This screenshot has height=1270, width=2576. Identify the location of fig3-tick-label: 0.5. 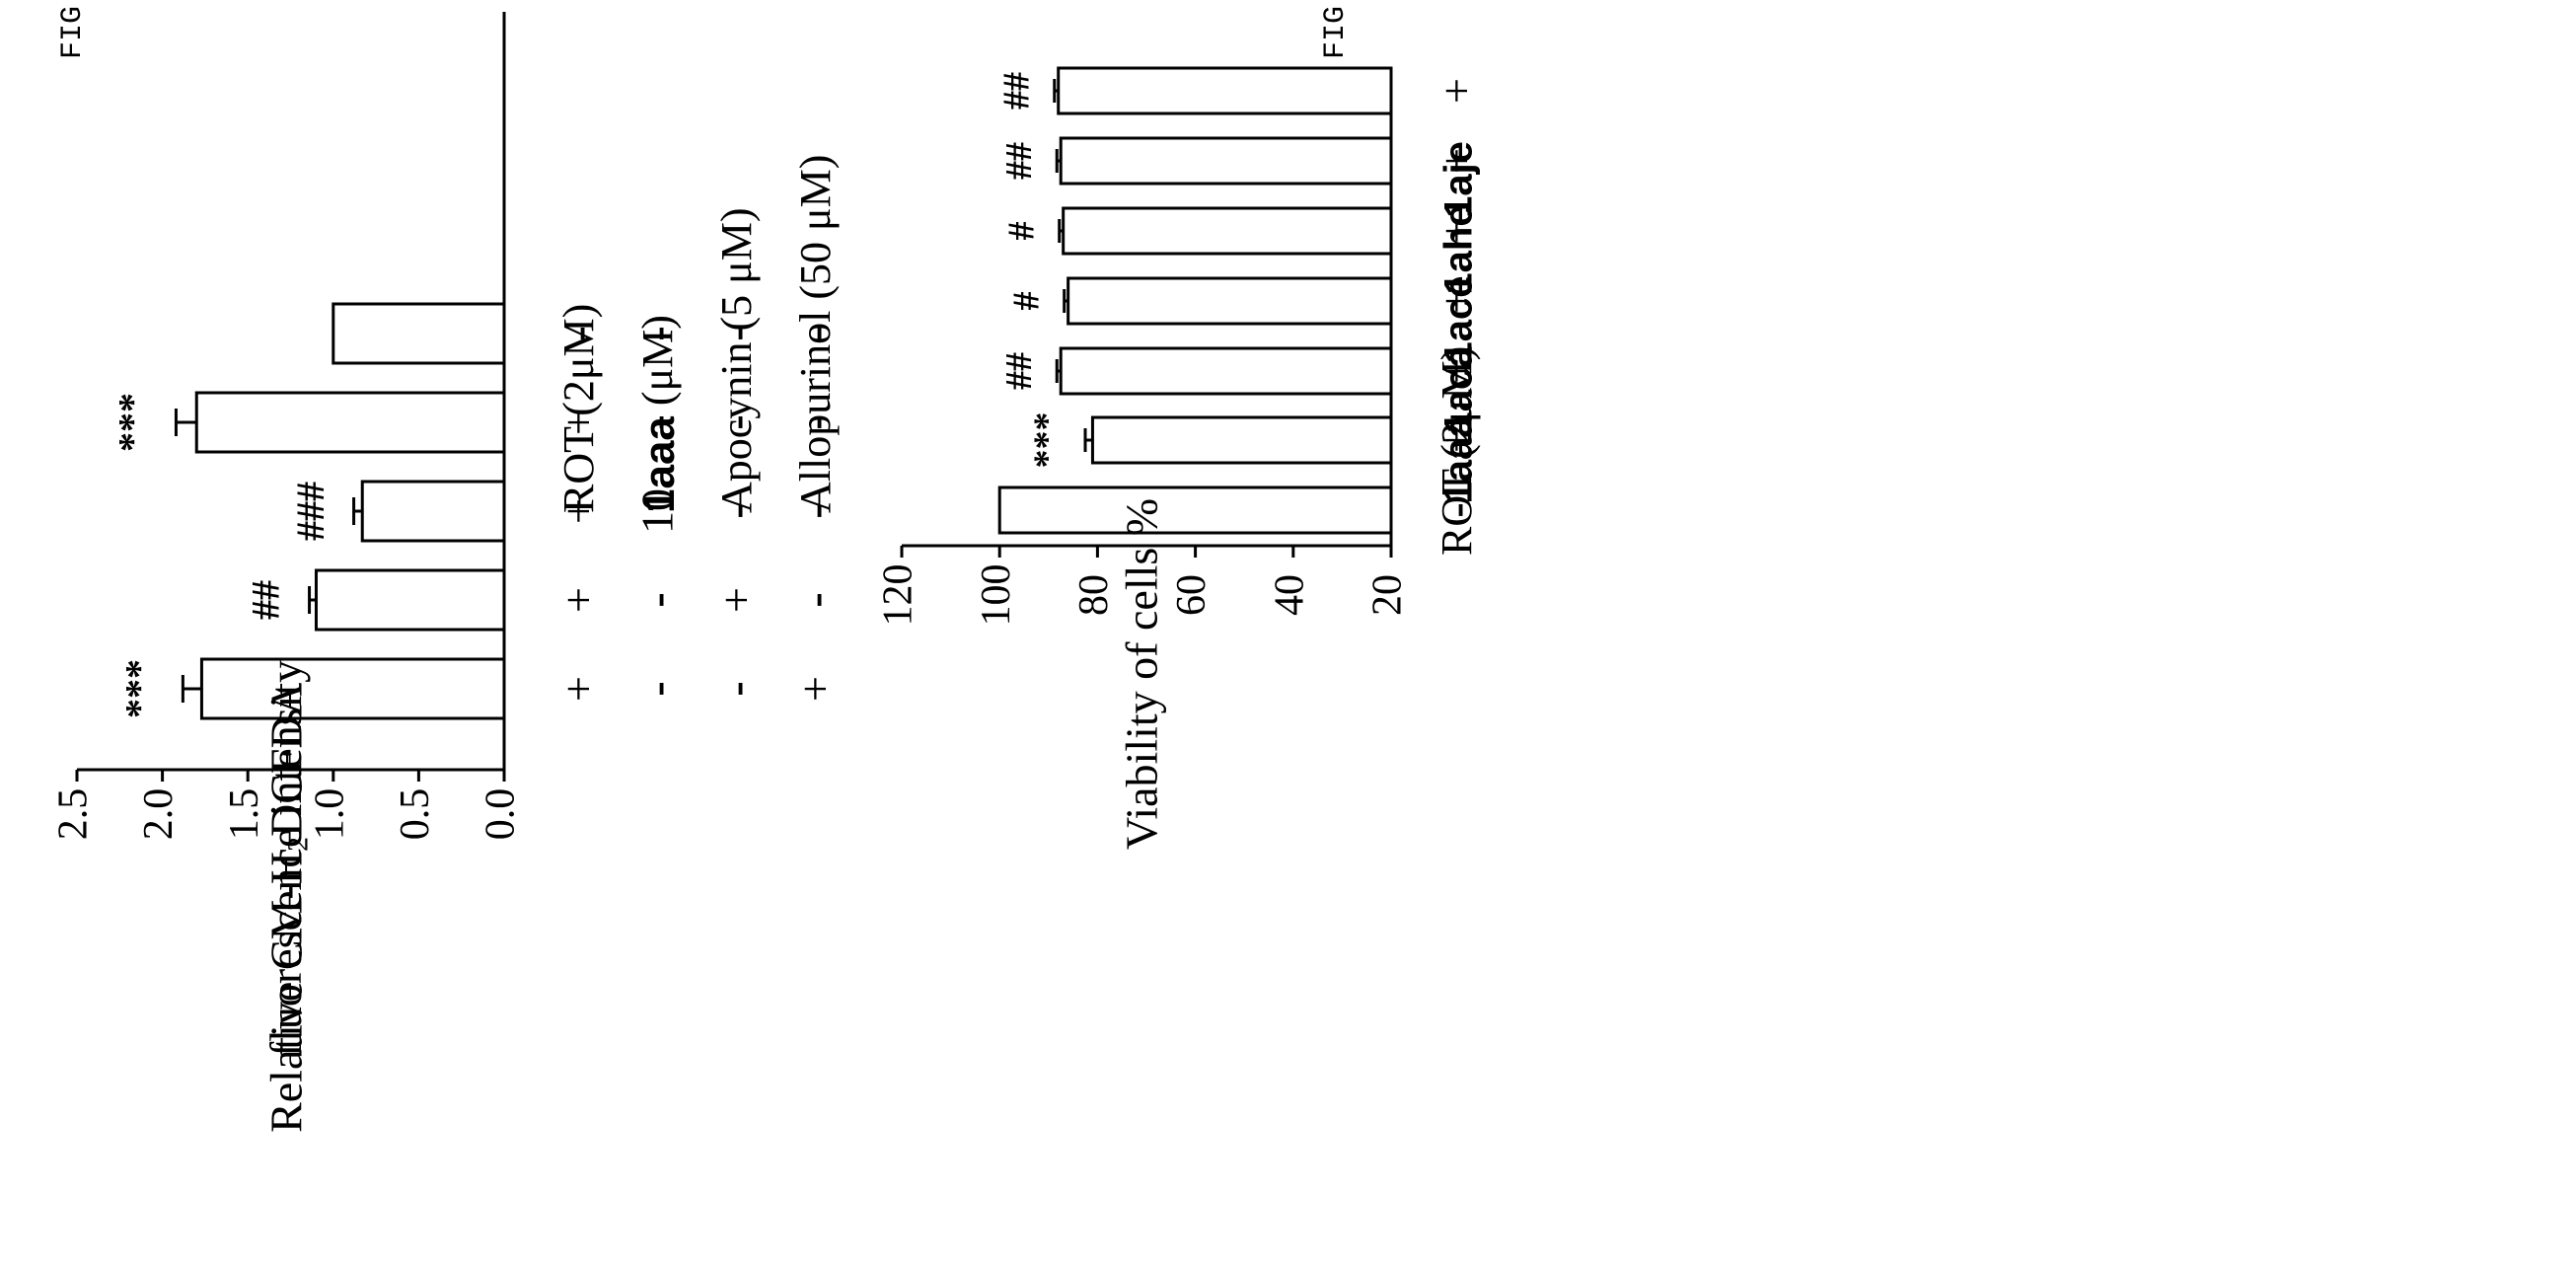
(415, 814).